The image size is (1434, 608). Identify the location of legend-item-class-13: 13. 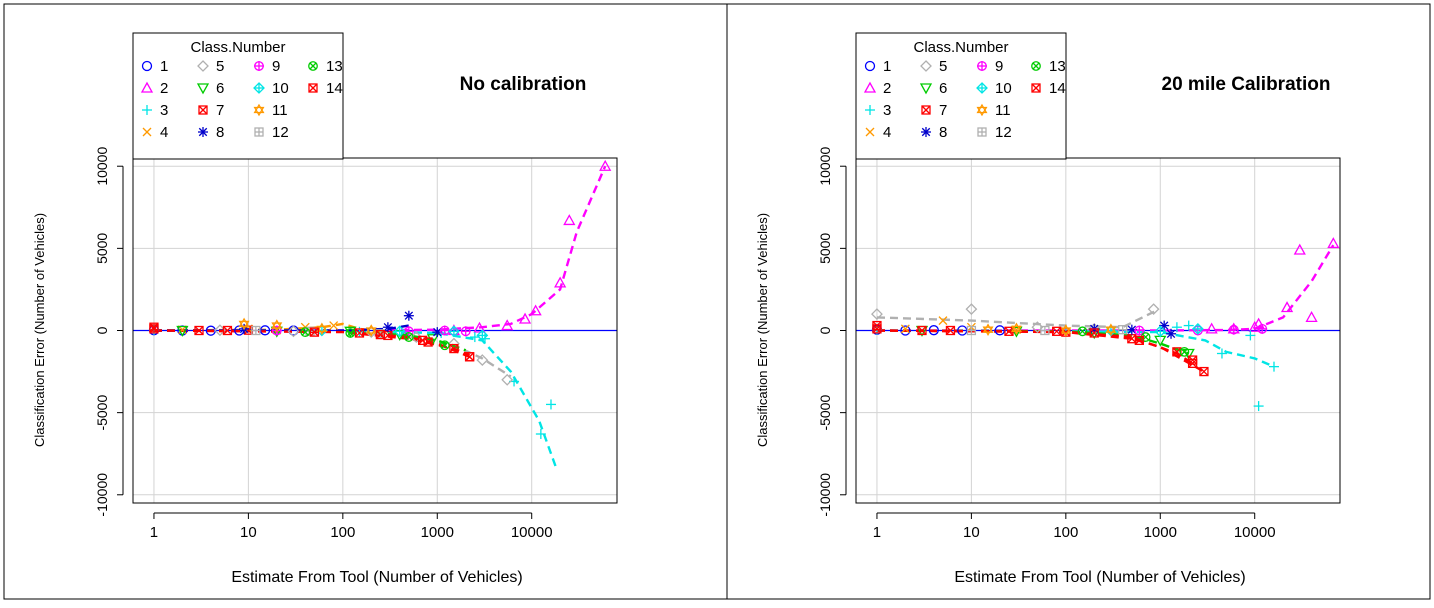
(1048, 66).